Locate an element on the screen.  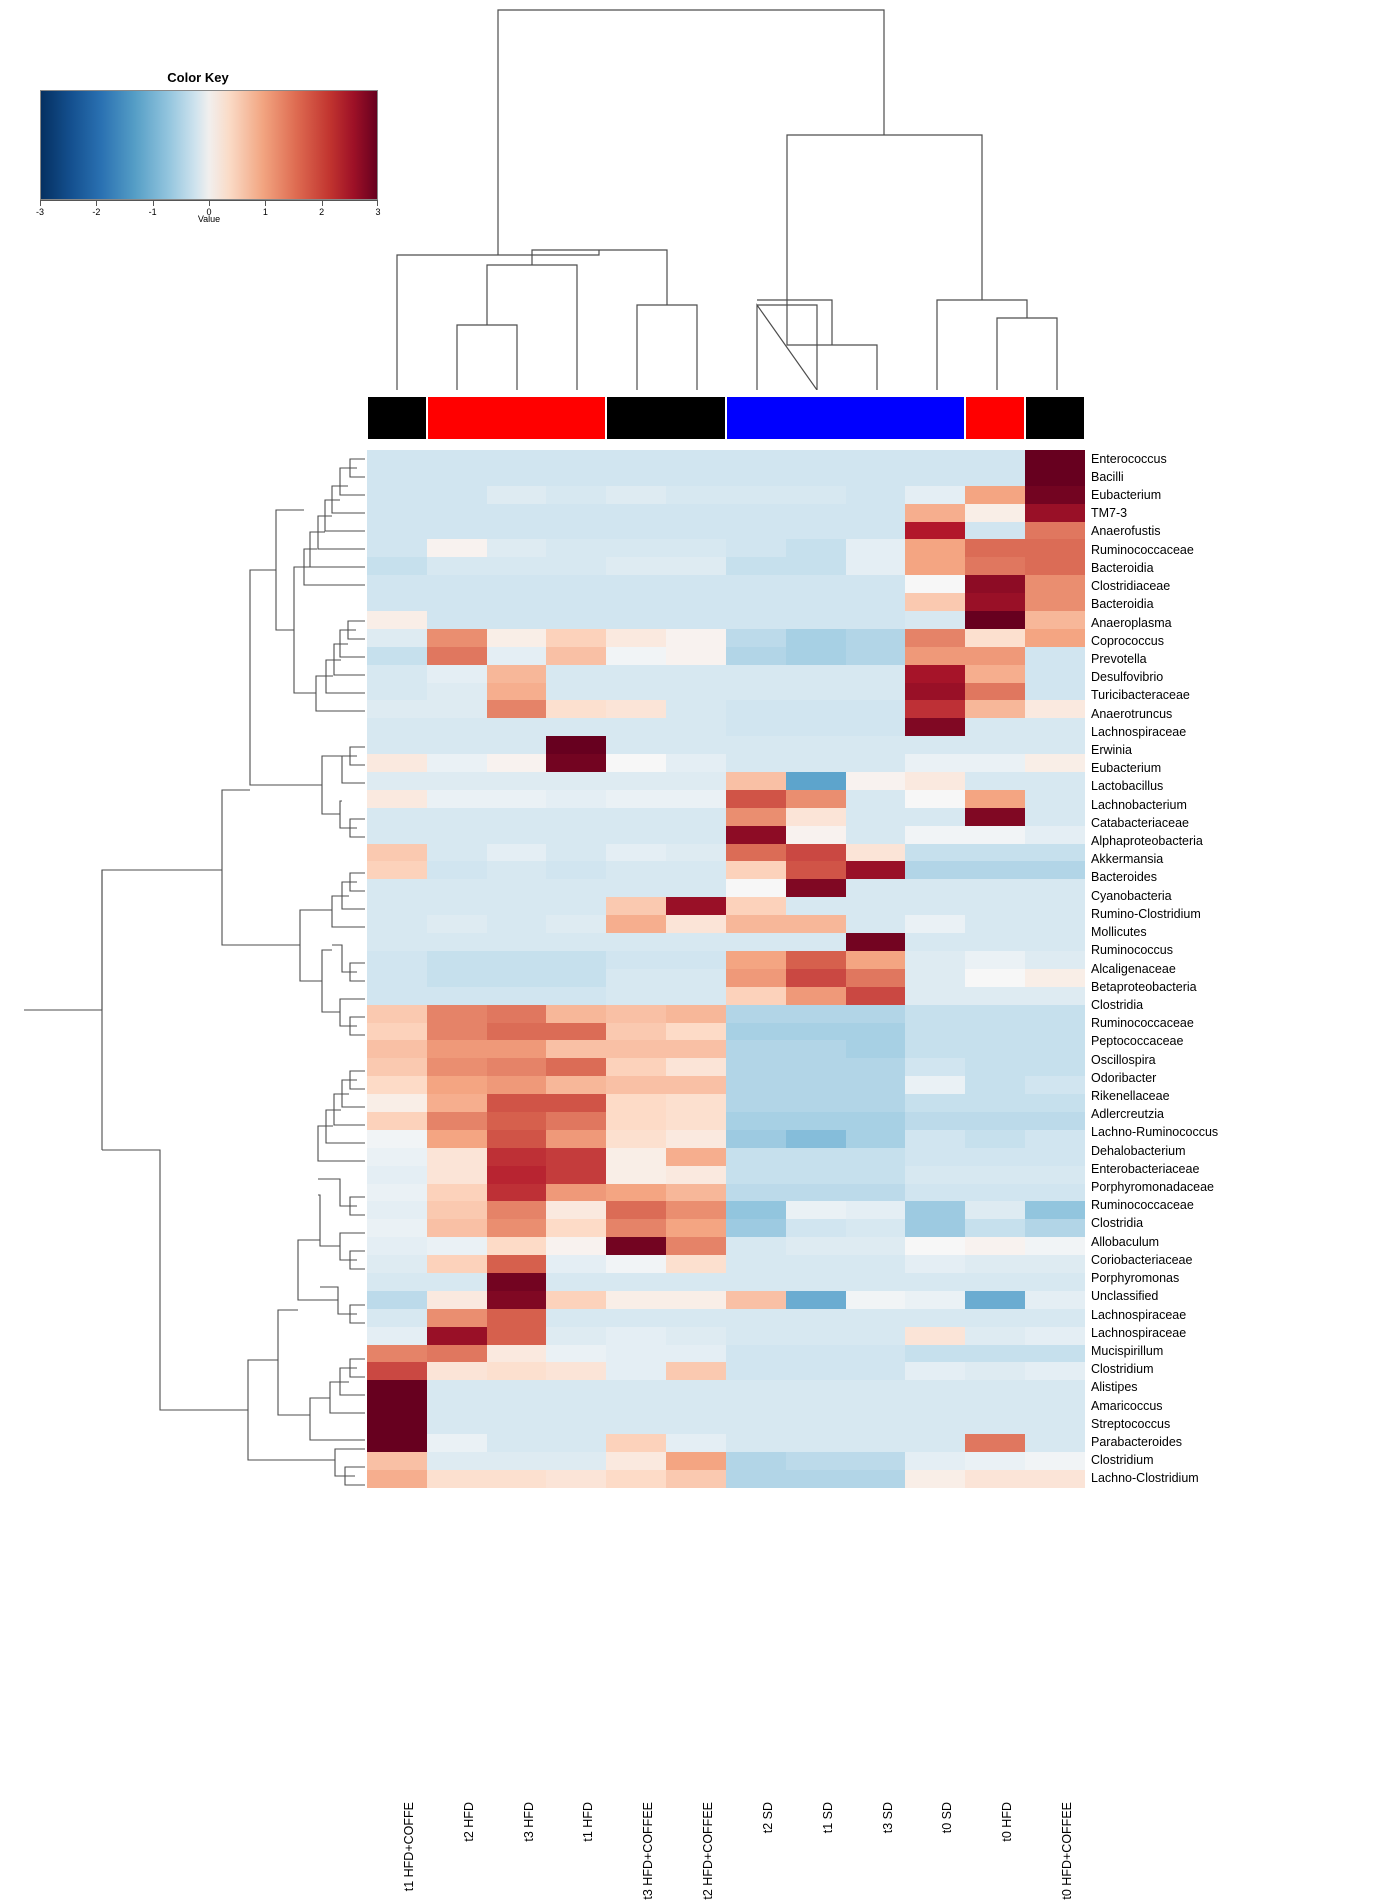
color-key-tick-label: 0 is located at coordinates (209, 212).